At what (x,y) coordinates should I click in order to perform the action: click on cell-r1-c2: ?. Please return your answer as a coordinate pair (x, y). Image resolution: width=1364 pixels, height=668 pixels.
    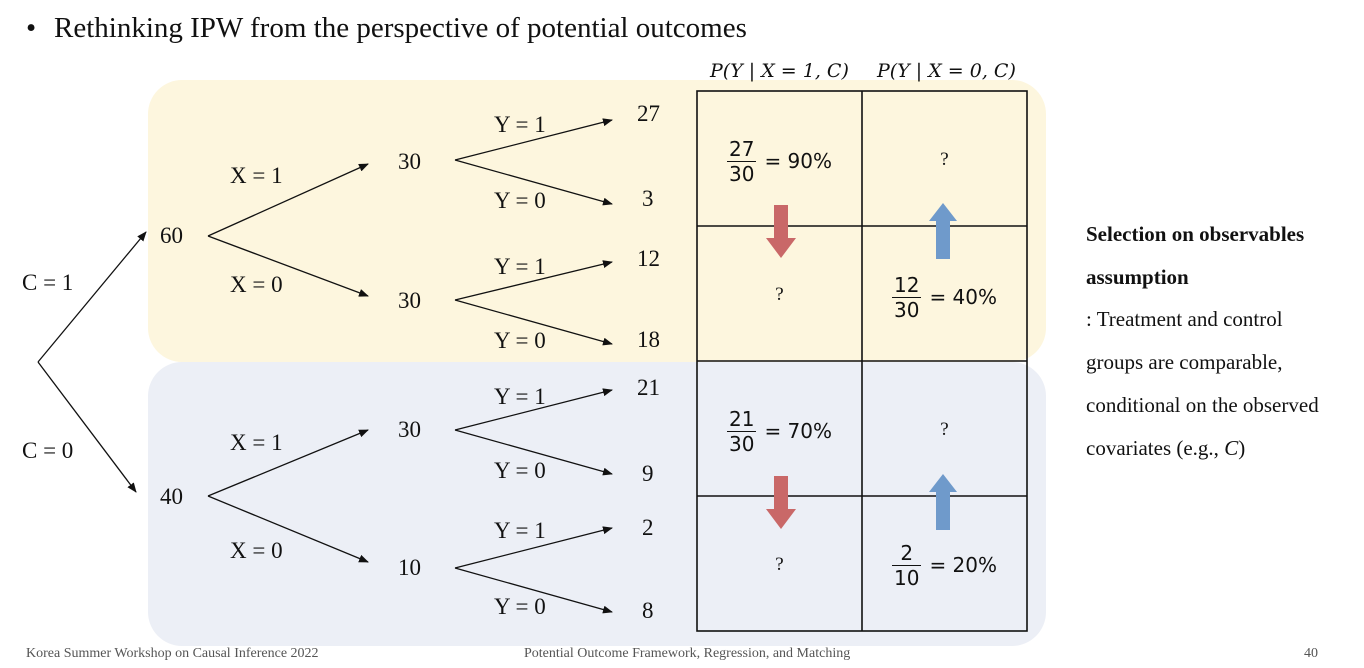
    Looking at the image, I should click on (944, 159).